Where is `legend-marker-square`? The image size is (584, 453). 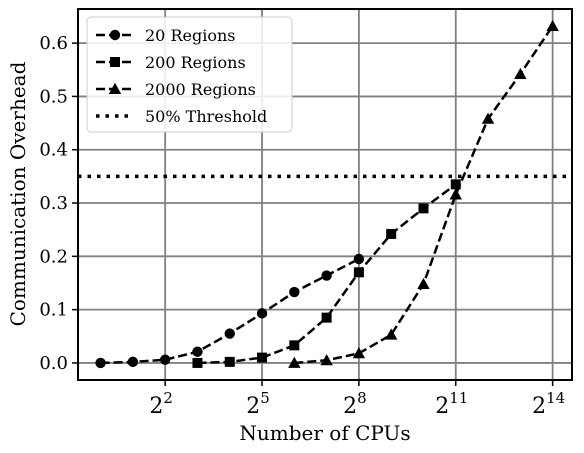
legend-marker-square is located at coordinates (115, 62).